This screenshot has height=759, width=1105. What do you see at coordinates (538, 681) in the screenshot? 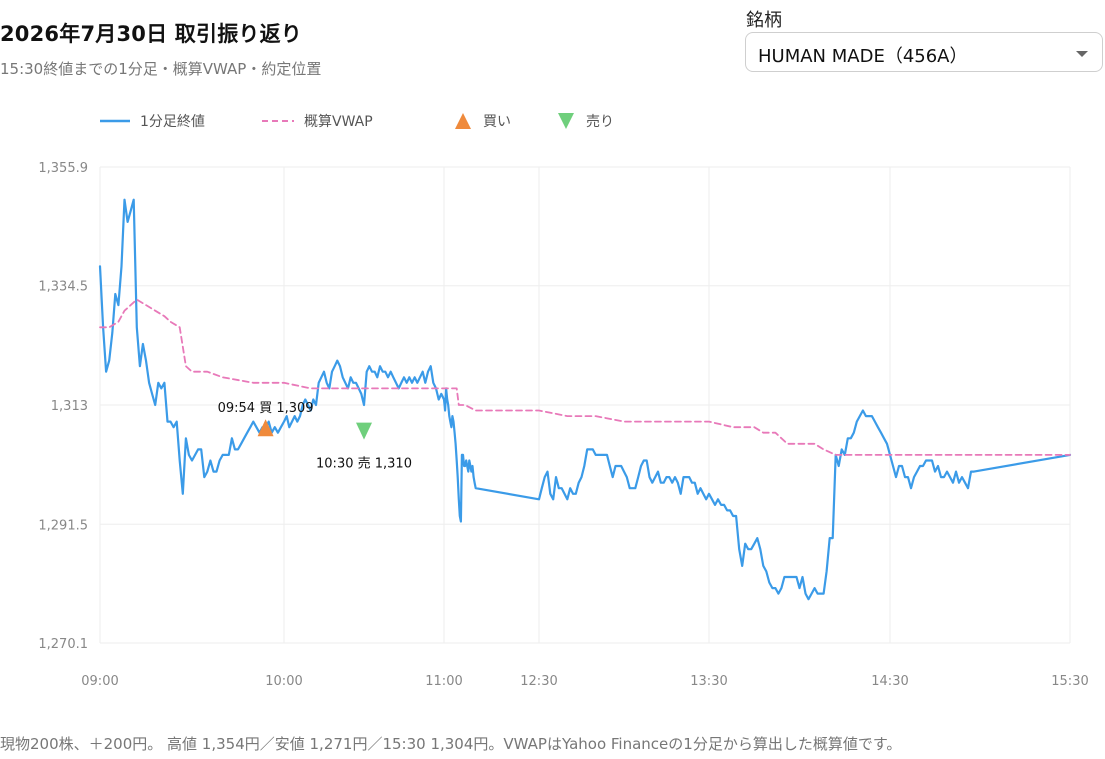
I see `x-tick-label: 12:30` at bounding box center [538, 681].